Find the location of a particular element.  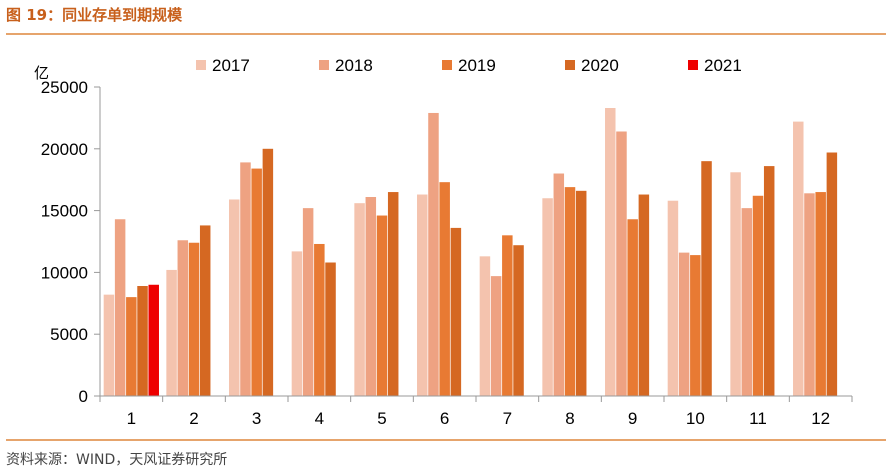

source-note: 资料来源：WIND，天风证券研究所 is located at coordinates (117, 460).